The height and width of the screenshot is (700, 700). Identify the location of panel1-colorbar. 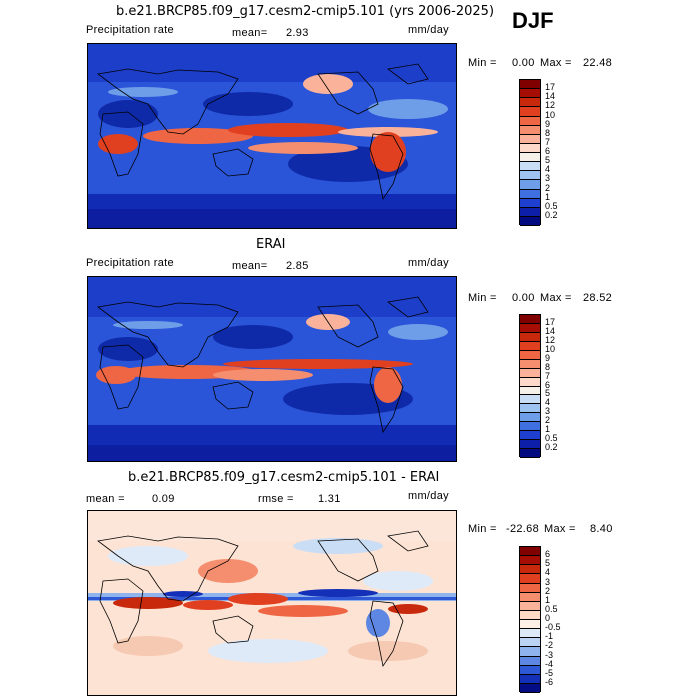
(530, 152).